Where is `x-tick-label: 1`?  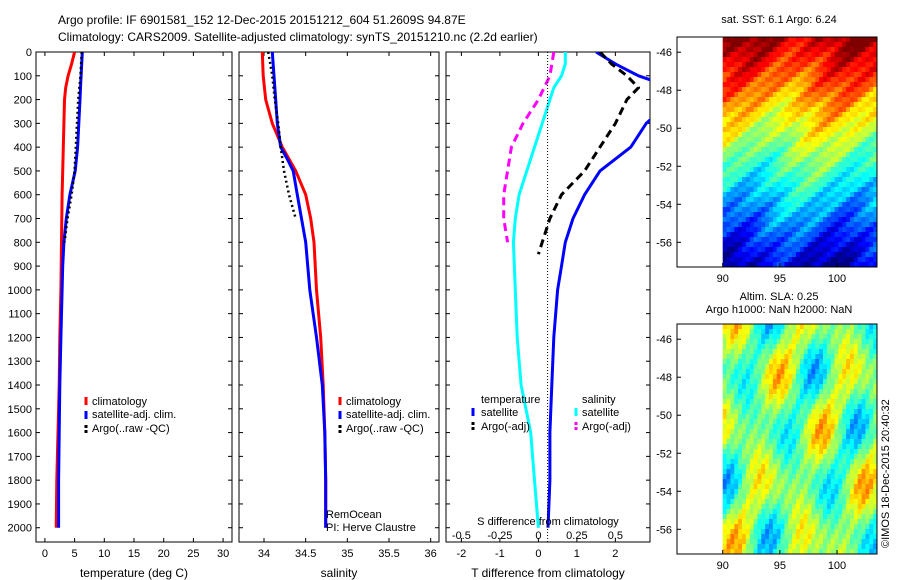 x-tick-label: 1 is located at coordinates (577, 554).